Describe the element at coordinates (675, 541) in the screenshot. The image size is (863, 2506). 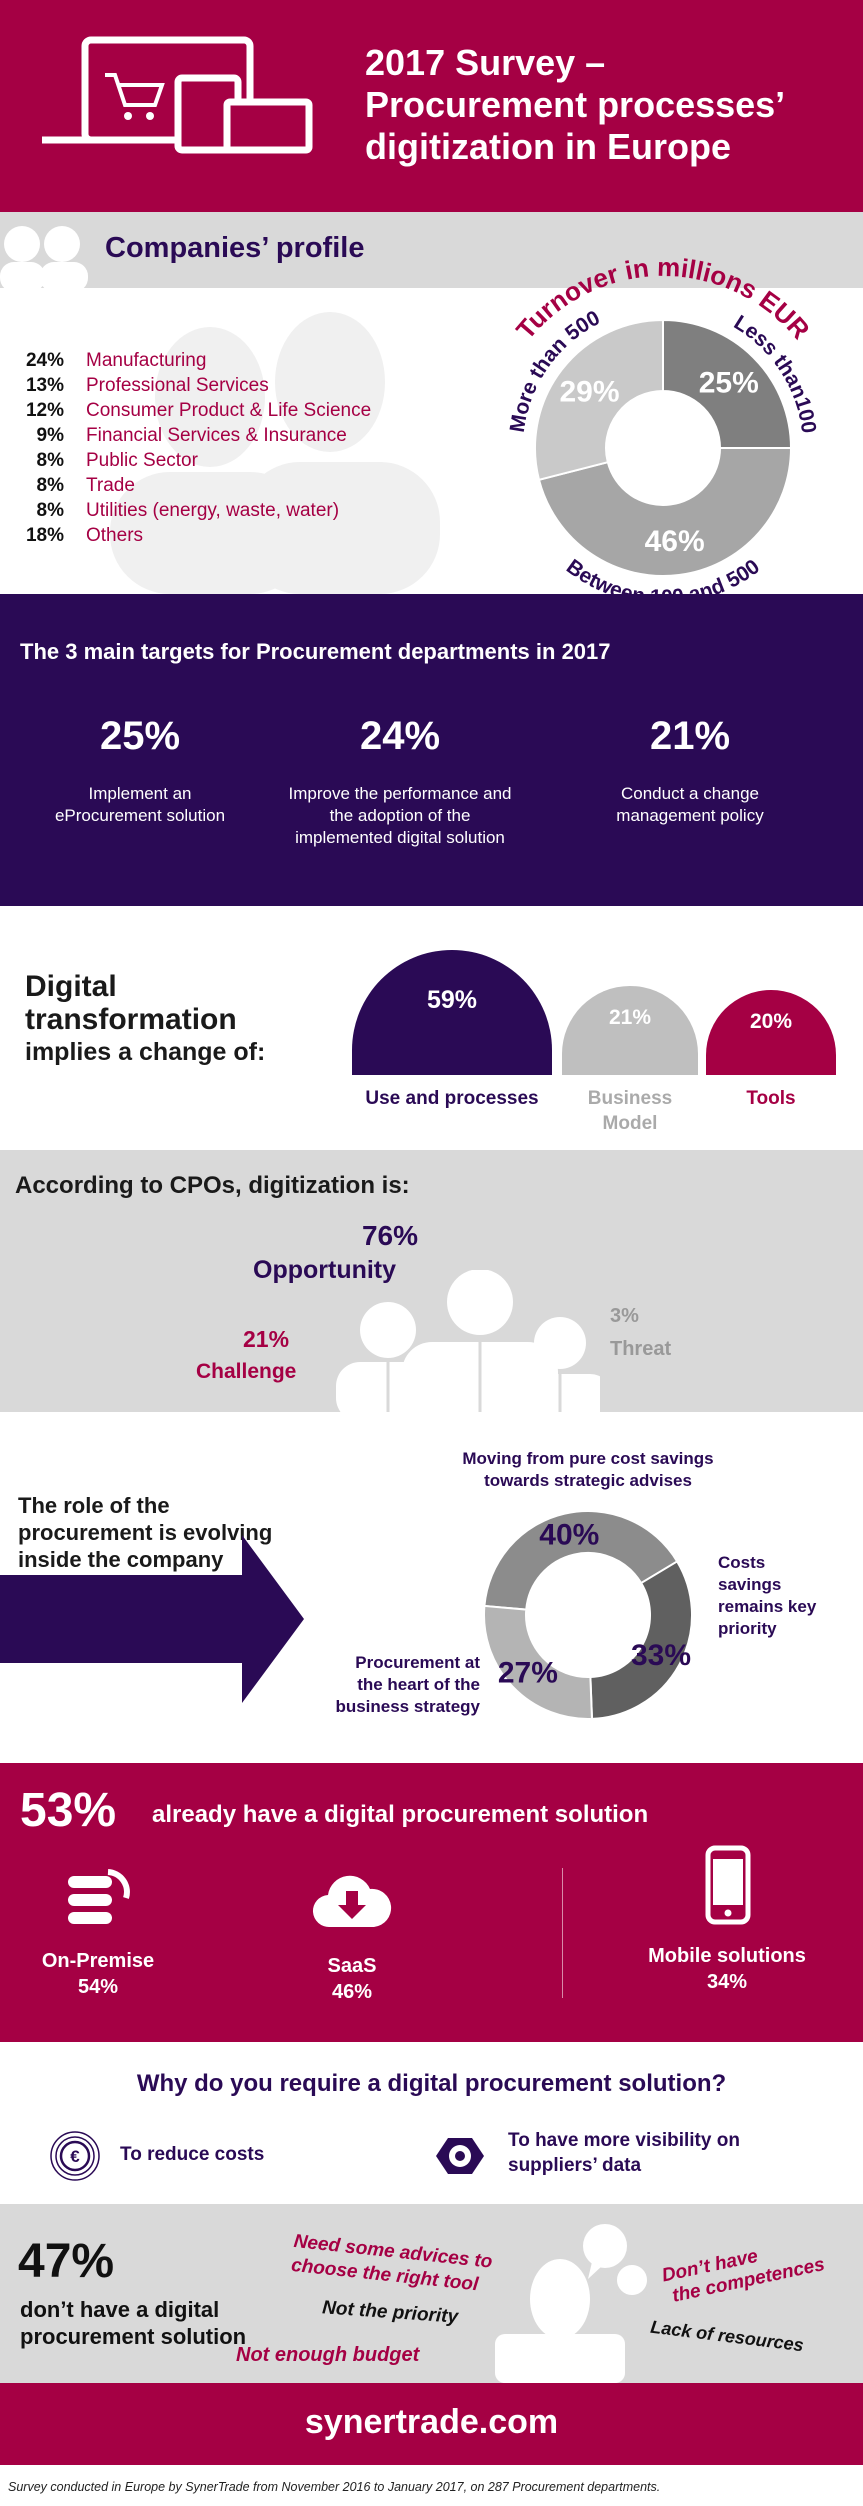
I see `slice-label: 46%` at that location.